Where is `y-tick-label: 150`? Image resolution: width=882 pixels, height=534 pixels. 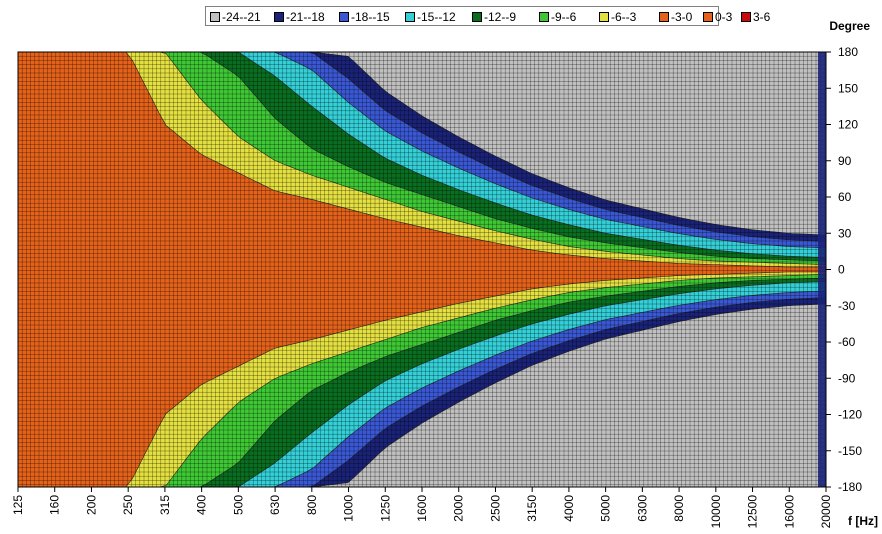
y-tick-label: 150 is located at coordinates (848, 88).